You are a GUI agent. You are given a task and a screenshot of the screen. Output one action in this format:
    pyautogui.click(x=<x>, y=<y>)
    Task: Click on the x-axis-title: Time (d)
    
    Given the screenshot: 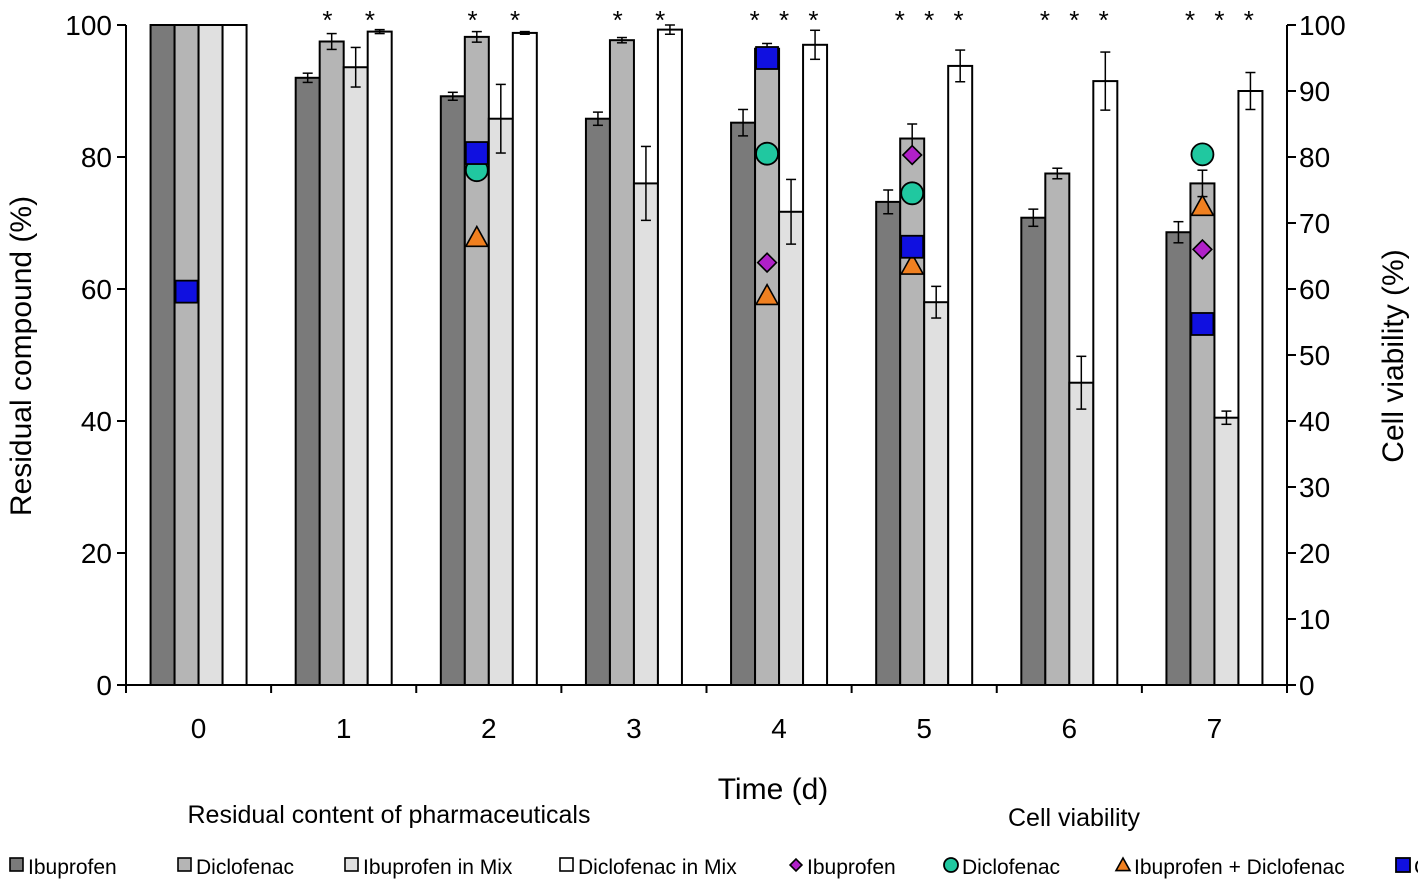 What is the action you would take?
    pyautogui.click(x=773, y=789)
    